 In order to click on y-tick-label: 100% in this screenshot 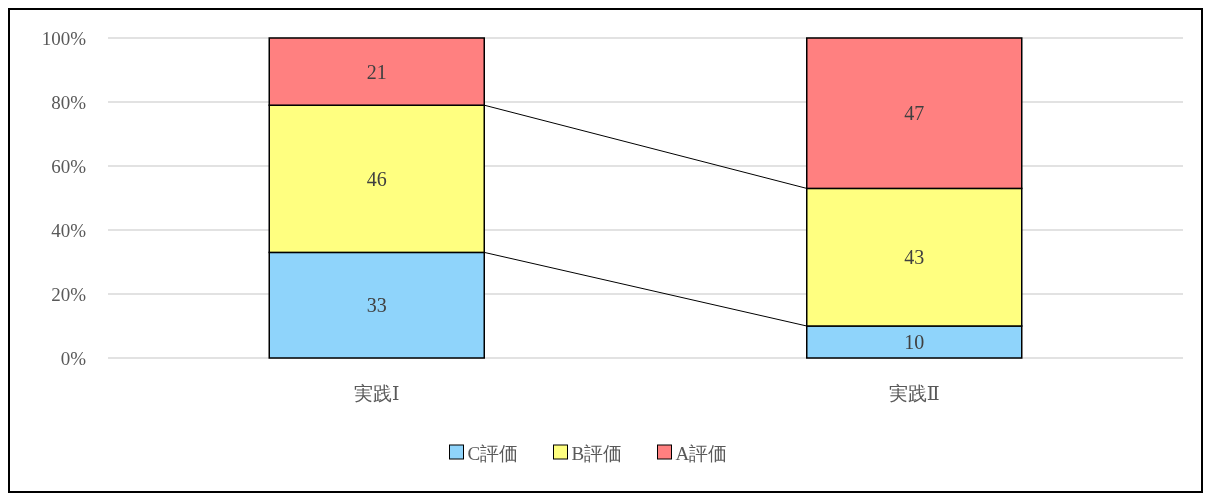, I will do `click(64, 38)`.